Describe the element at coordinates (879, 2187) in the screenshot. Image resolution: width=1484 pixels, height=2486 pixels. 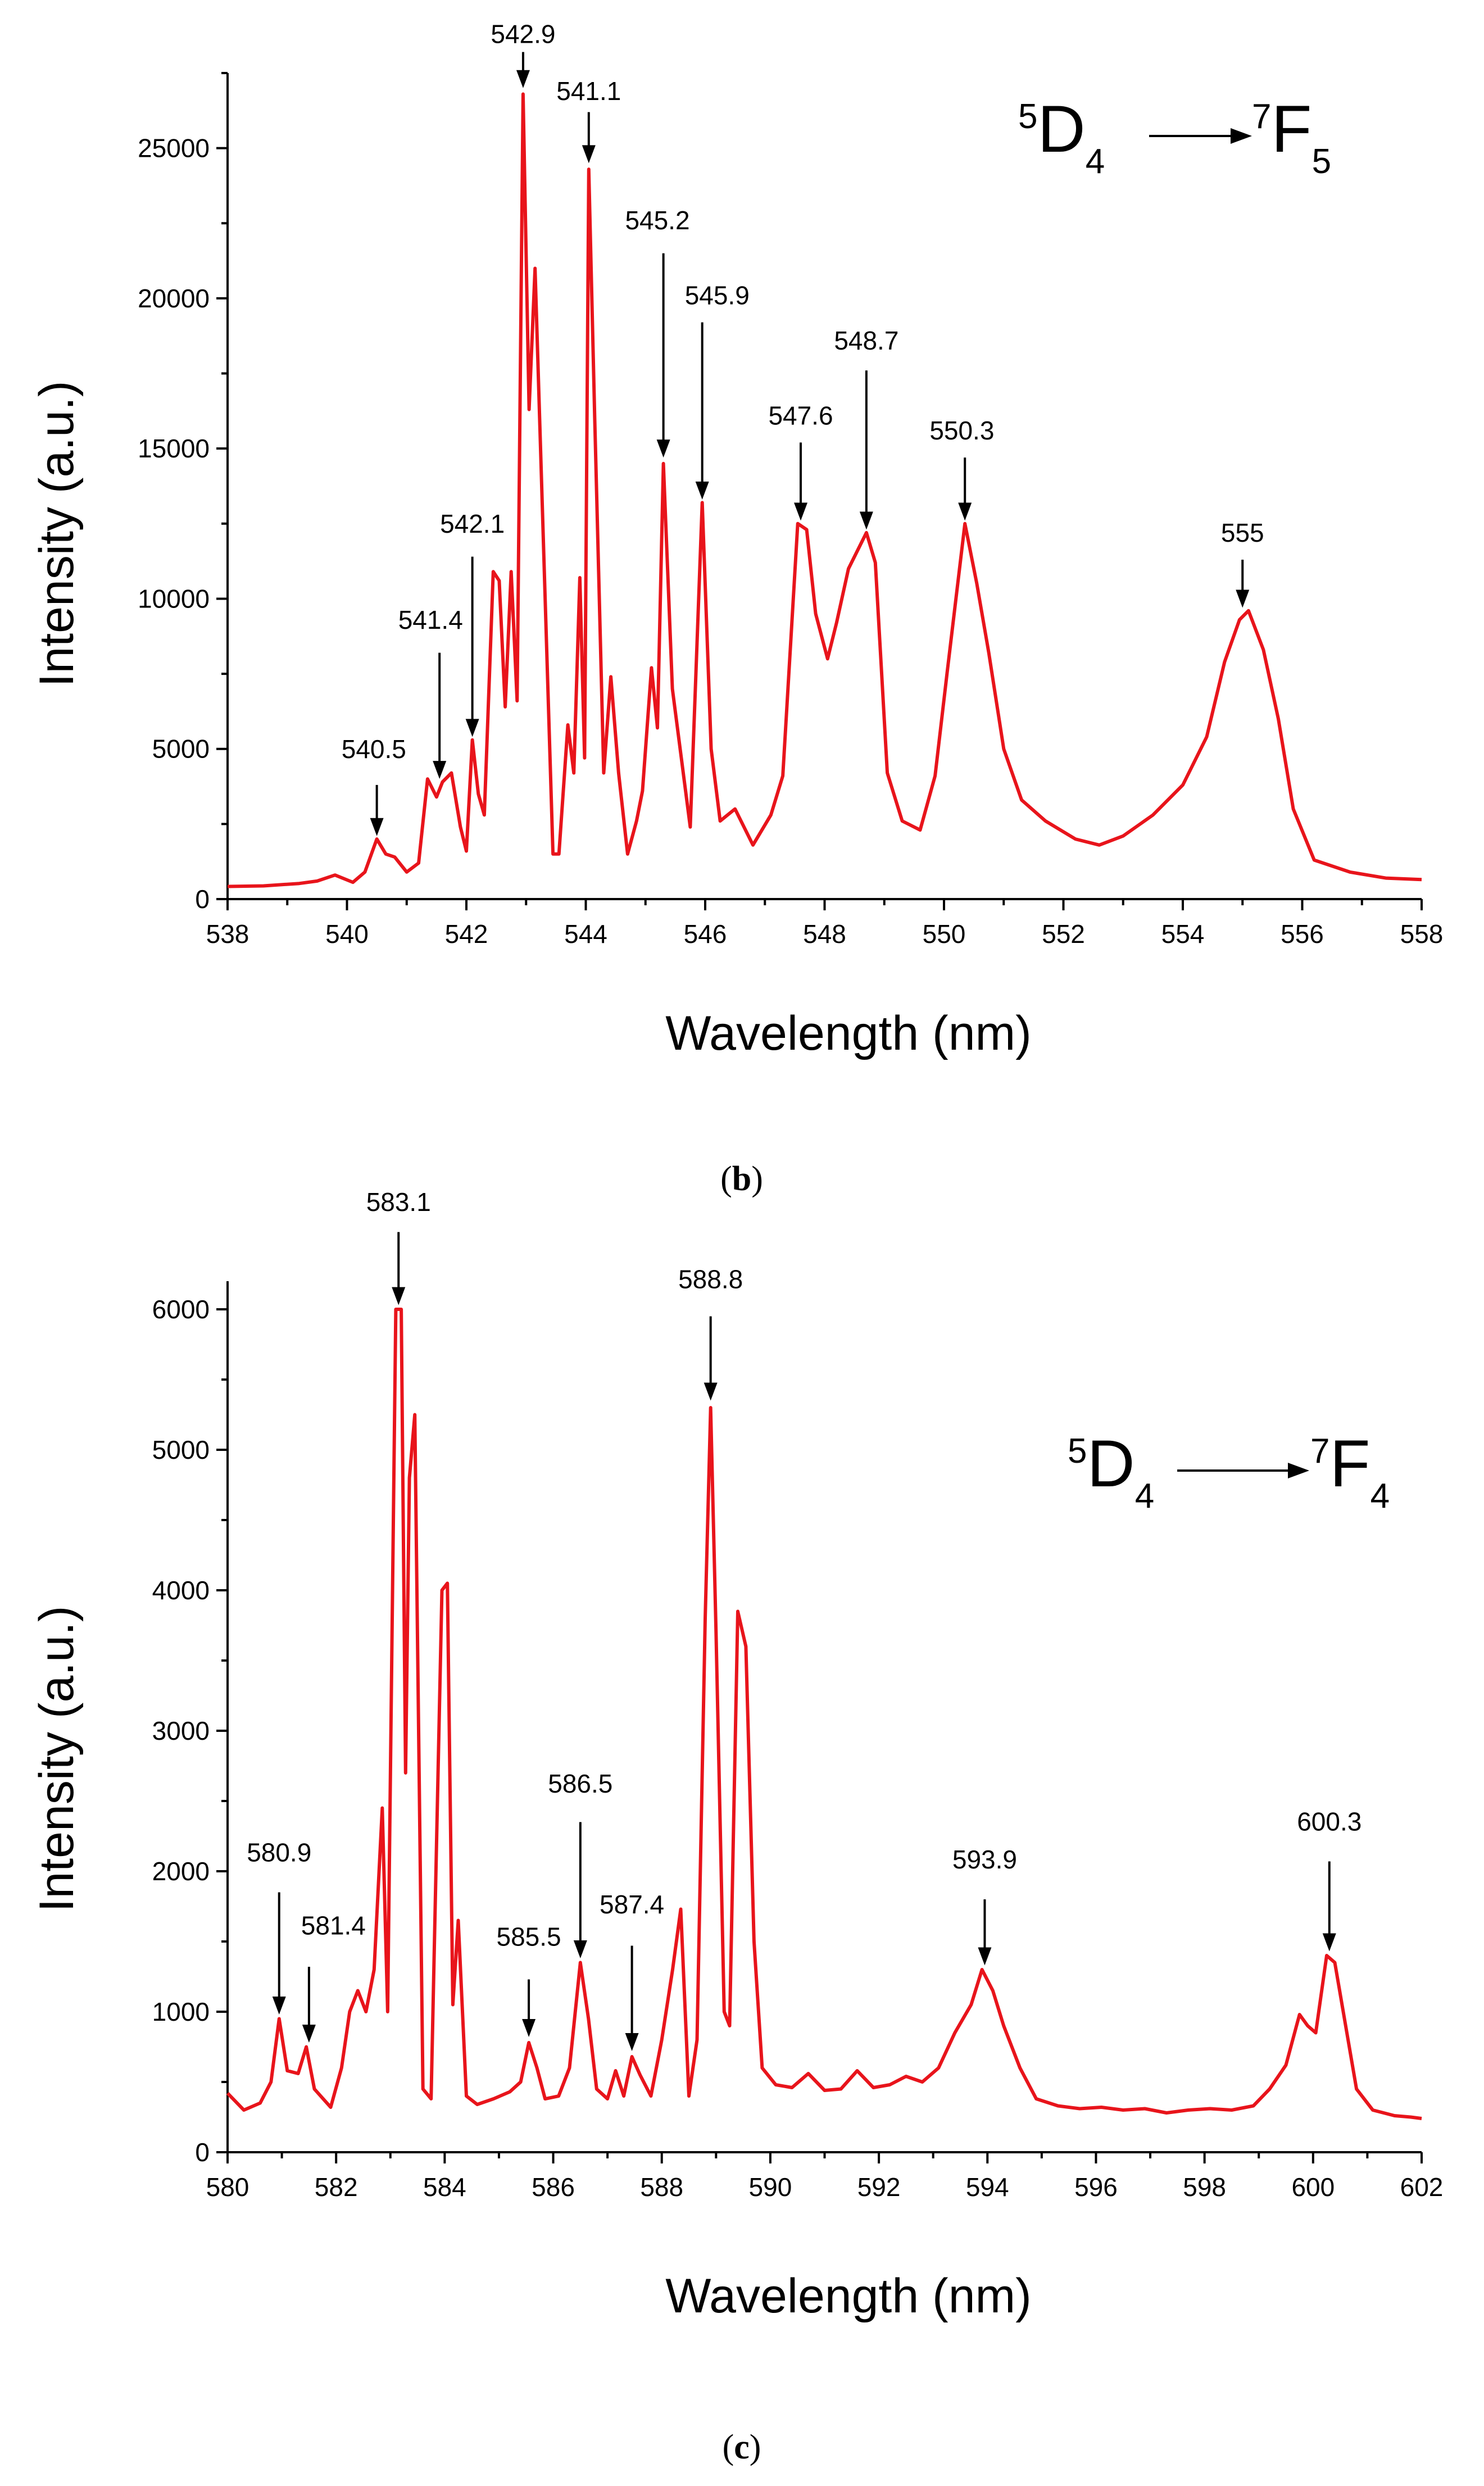
I see `panel-c-x-tick-label: 592` at that location.